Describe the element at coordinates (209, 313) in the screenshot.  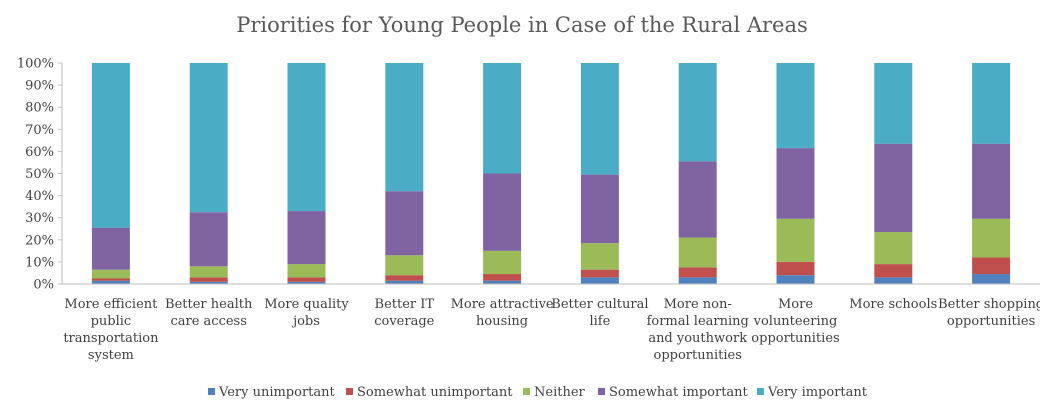
I see `x-category-label: Better health care access` at that location.